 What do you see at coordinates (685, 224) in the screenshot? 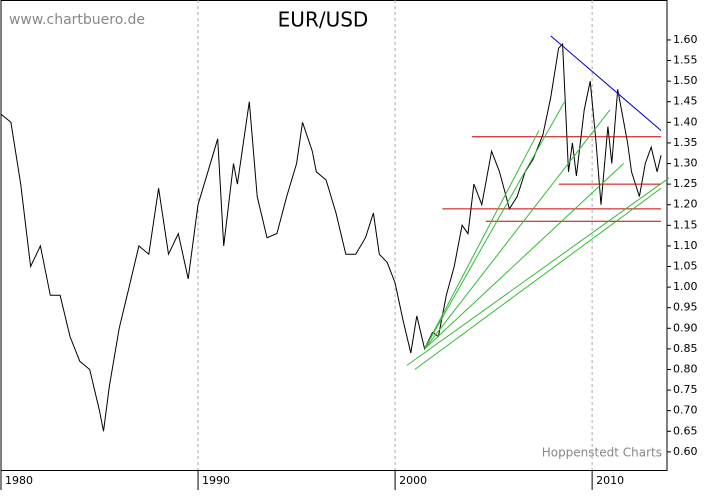
I see `y-tick-label: 1.15` at bounding box center [685, 224].